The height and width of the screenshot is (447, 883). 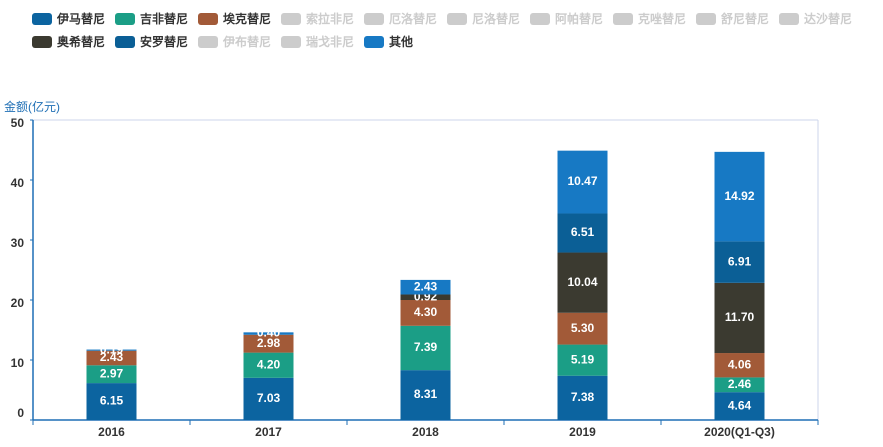 I want to click on data-label: 2.46, so click(x=740, y=384).